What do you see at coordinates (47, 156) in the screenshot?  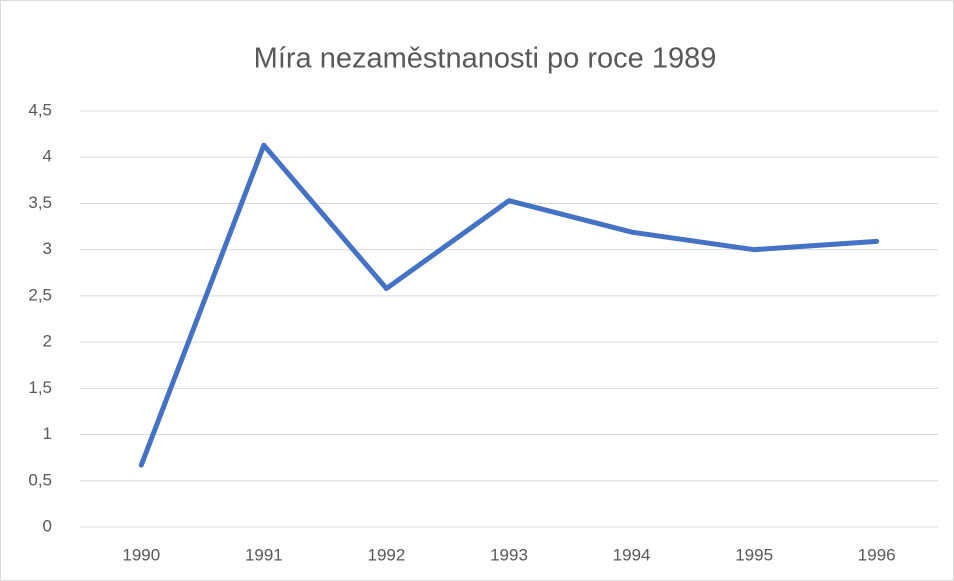 I see `y-tick-label: 4` at bounding box center [47, 156].